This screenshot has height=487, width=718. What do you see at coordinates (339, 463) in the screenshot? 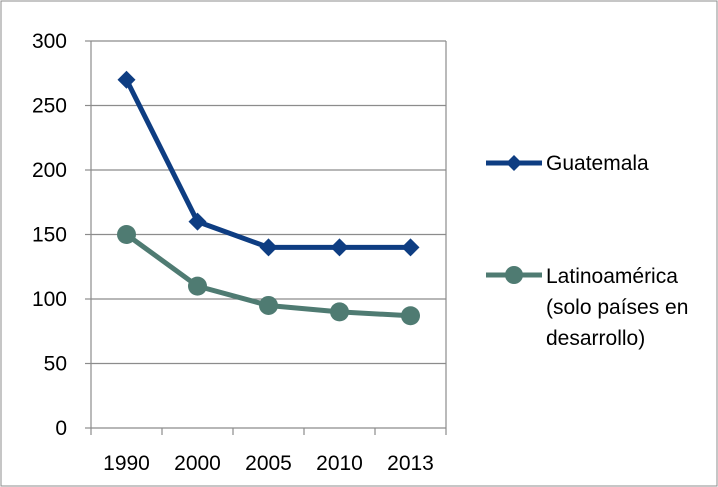
I see `x-tick-label: 2010` at bounding box center [339, 463].